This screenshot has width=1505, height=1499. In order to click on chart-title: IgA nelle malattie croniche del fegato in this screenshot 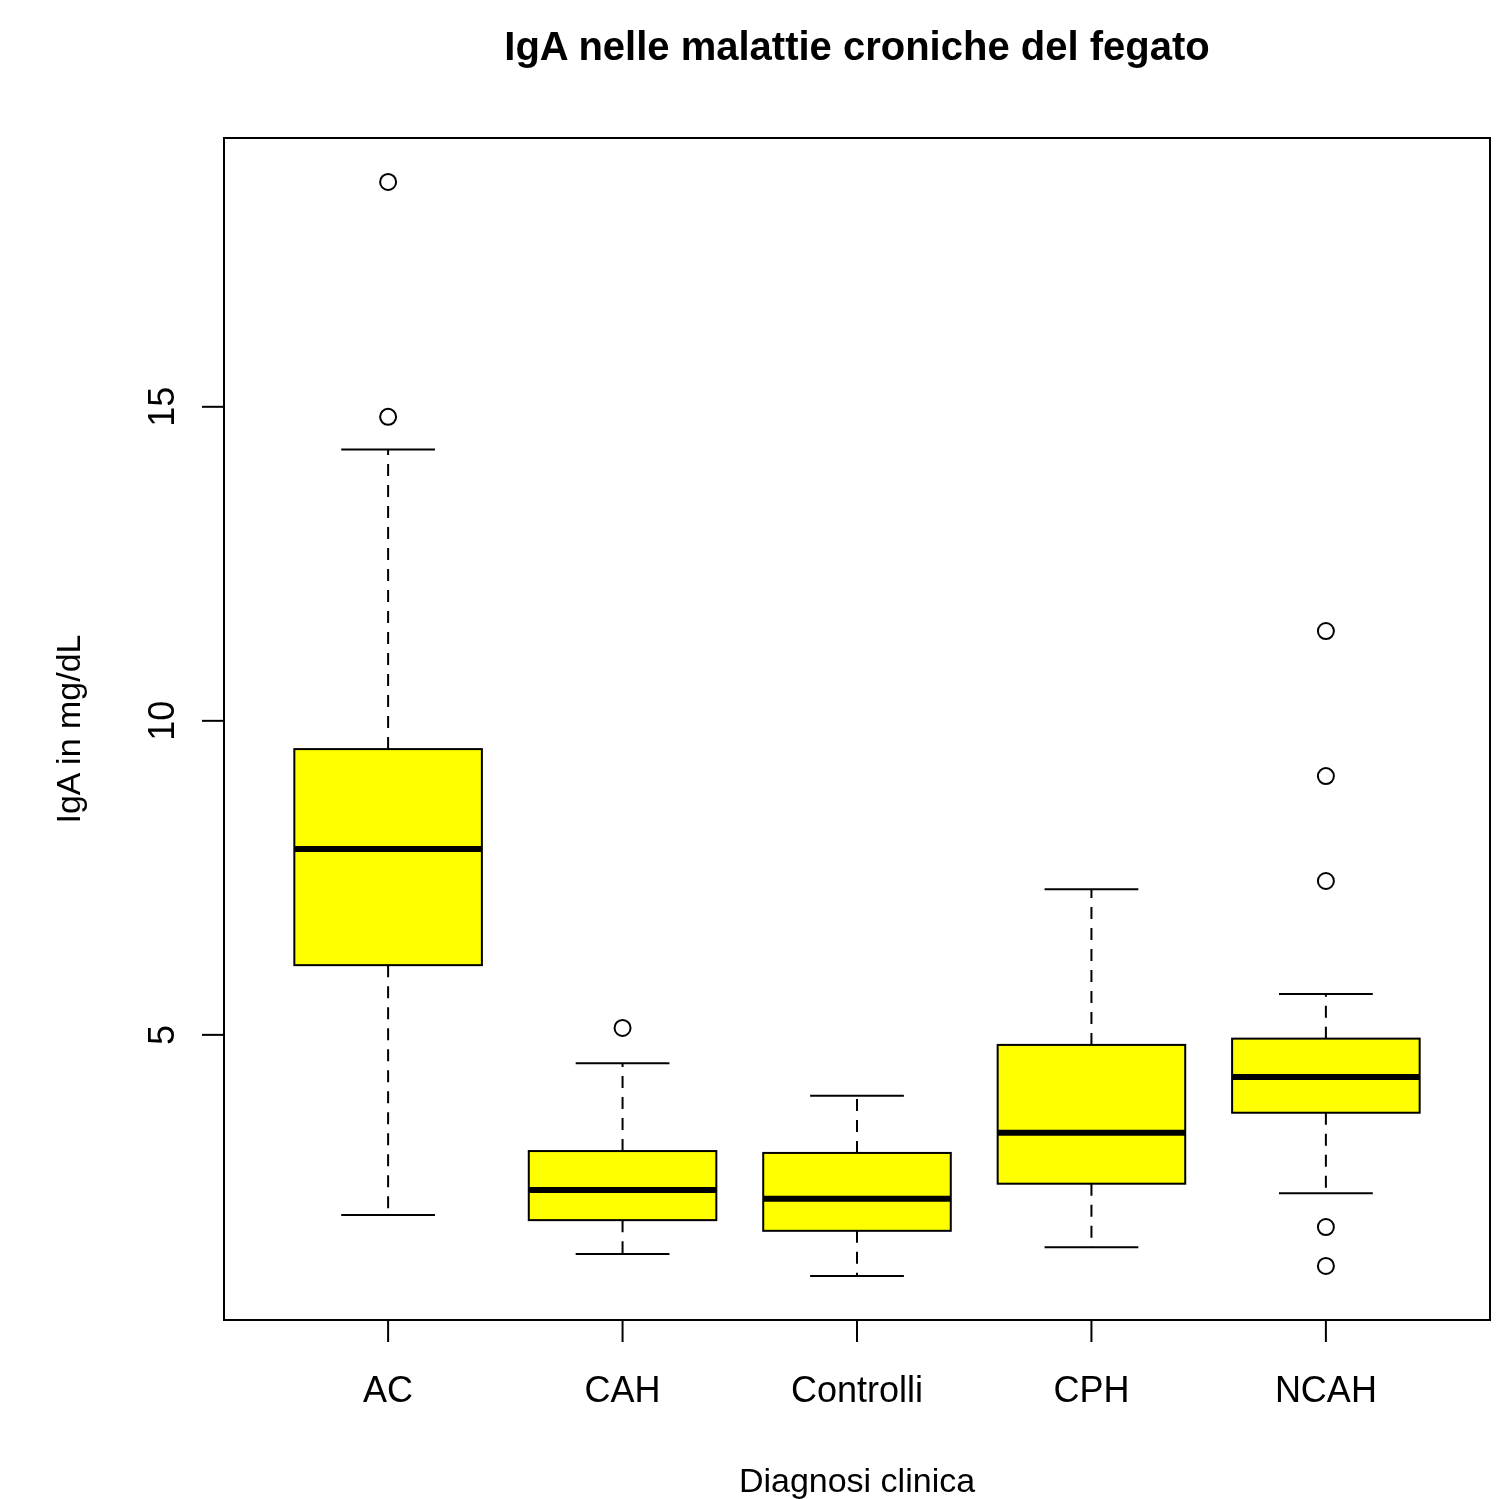, I will do `click(857, 46)`.